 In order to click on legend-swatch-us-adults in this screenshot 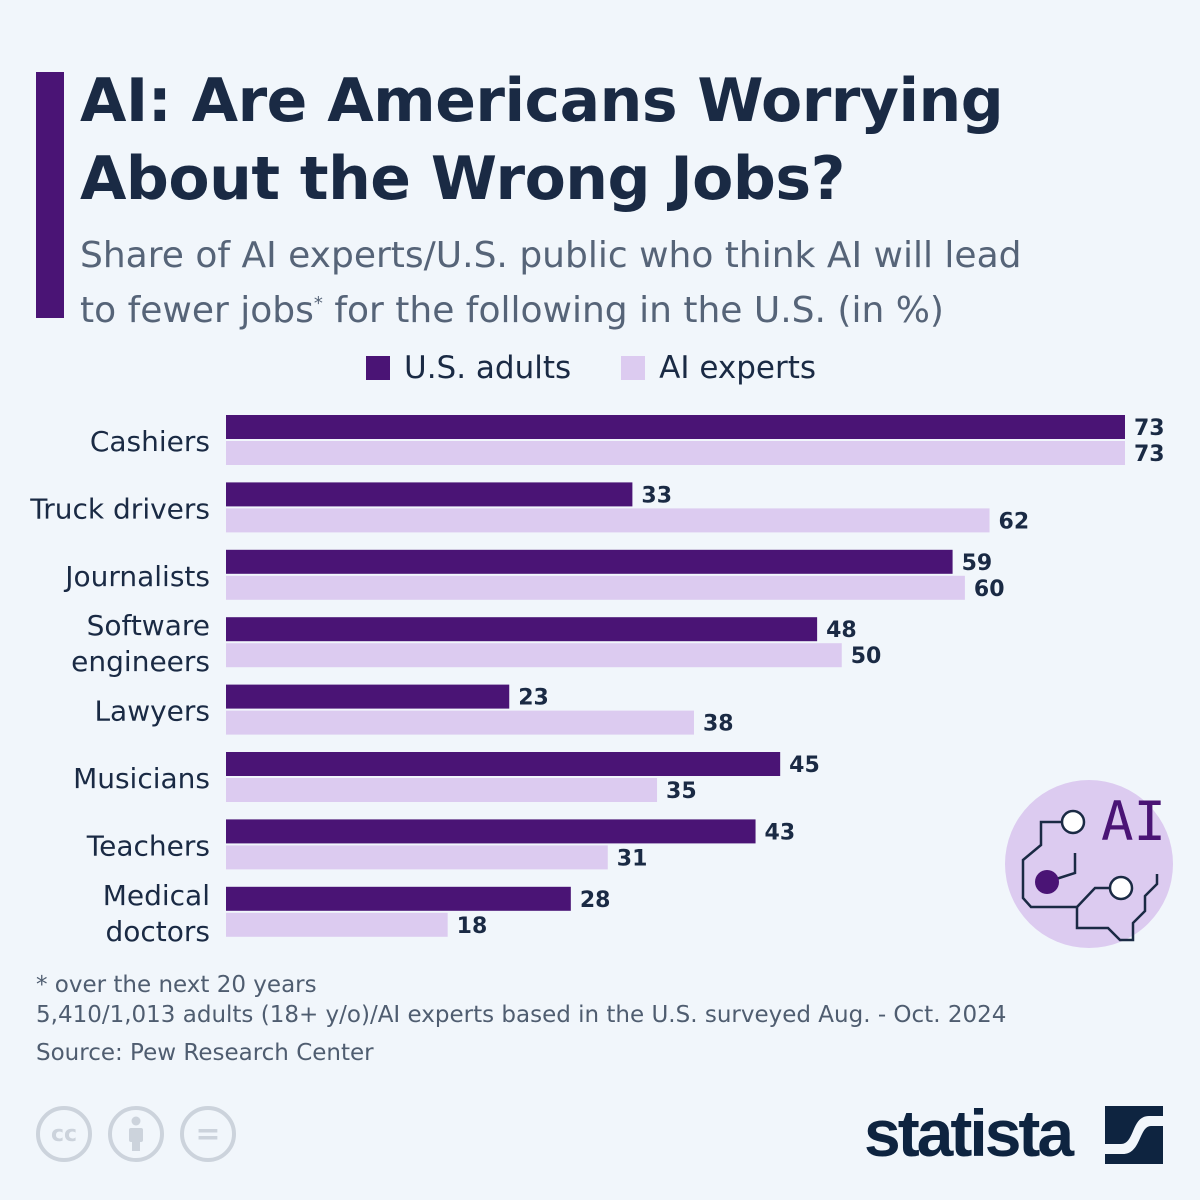, I will do `click(378, 368)`.